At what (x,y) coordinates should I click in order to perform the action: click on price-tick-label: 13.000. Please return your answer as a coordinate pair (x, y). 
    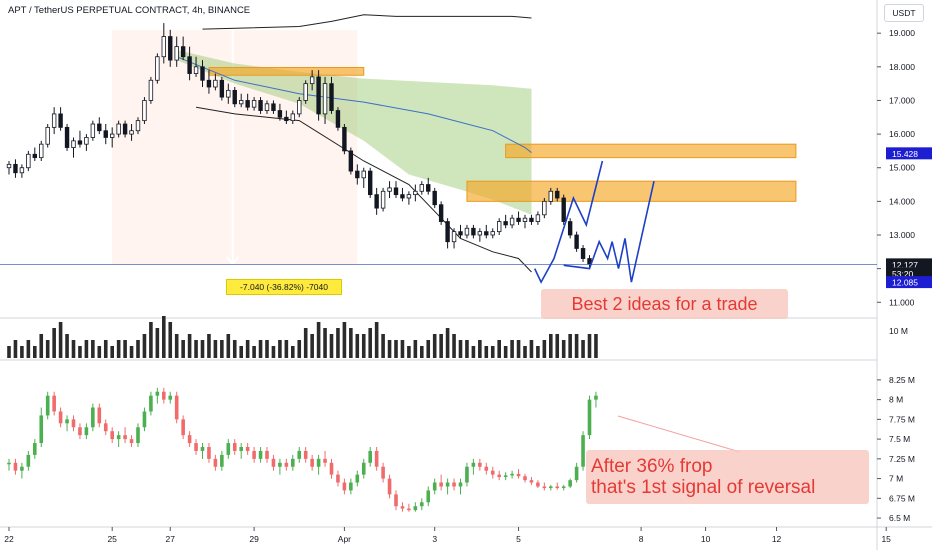
    Looking at the image, I should click on (902, 235).